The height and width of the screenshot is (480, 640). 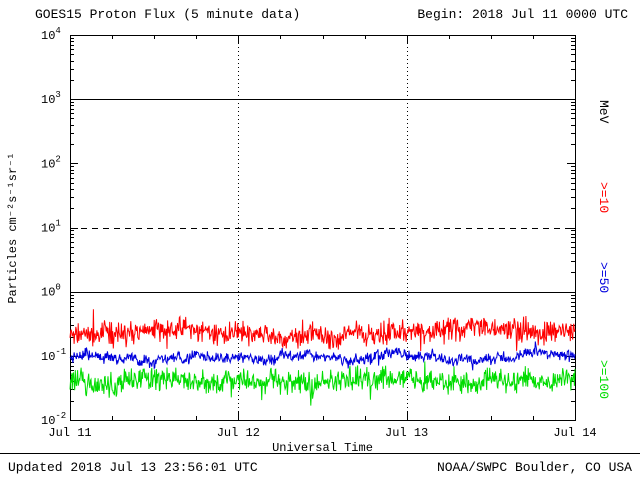 What do you see at coordinates (238, 433) in the screenshot?
I see `x-tick-label: Jul 12` at bounding box center [238, 433].